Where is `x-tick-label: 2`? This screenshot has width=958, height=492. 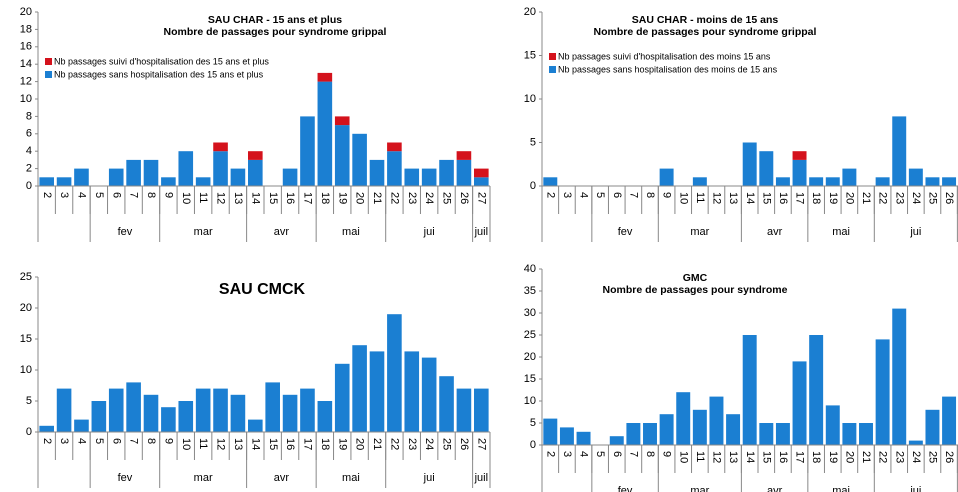 x-tick-label: 2 is located at coordinates (47, 195).